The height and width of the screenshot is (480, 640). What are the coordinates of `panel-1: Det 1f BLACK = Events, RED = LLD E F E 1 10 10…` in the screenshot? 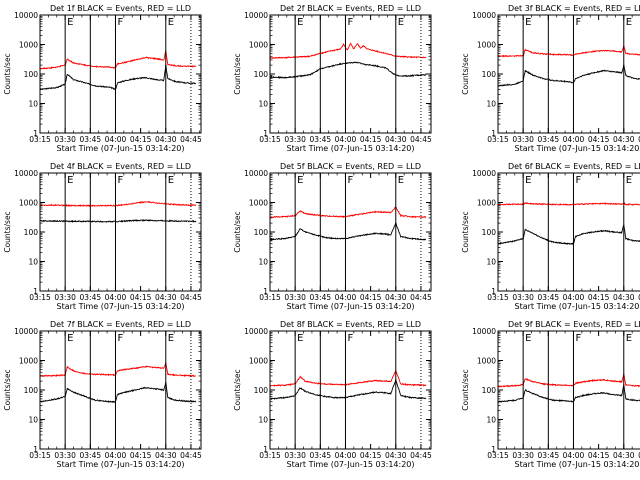 It's located at (102, 78).